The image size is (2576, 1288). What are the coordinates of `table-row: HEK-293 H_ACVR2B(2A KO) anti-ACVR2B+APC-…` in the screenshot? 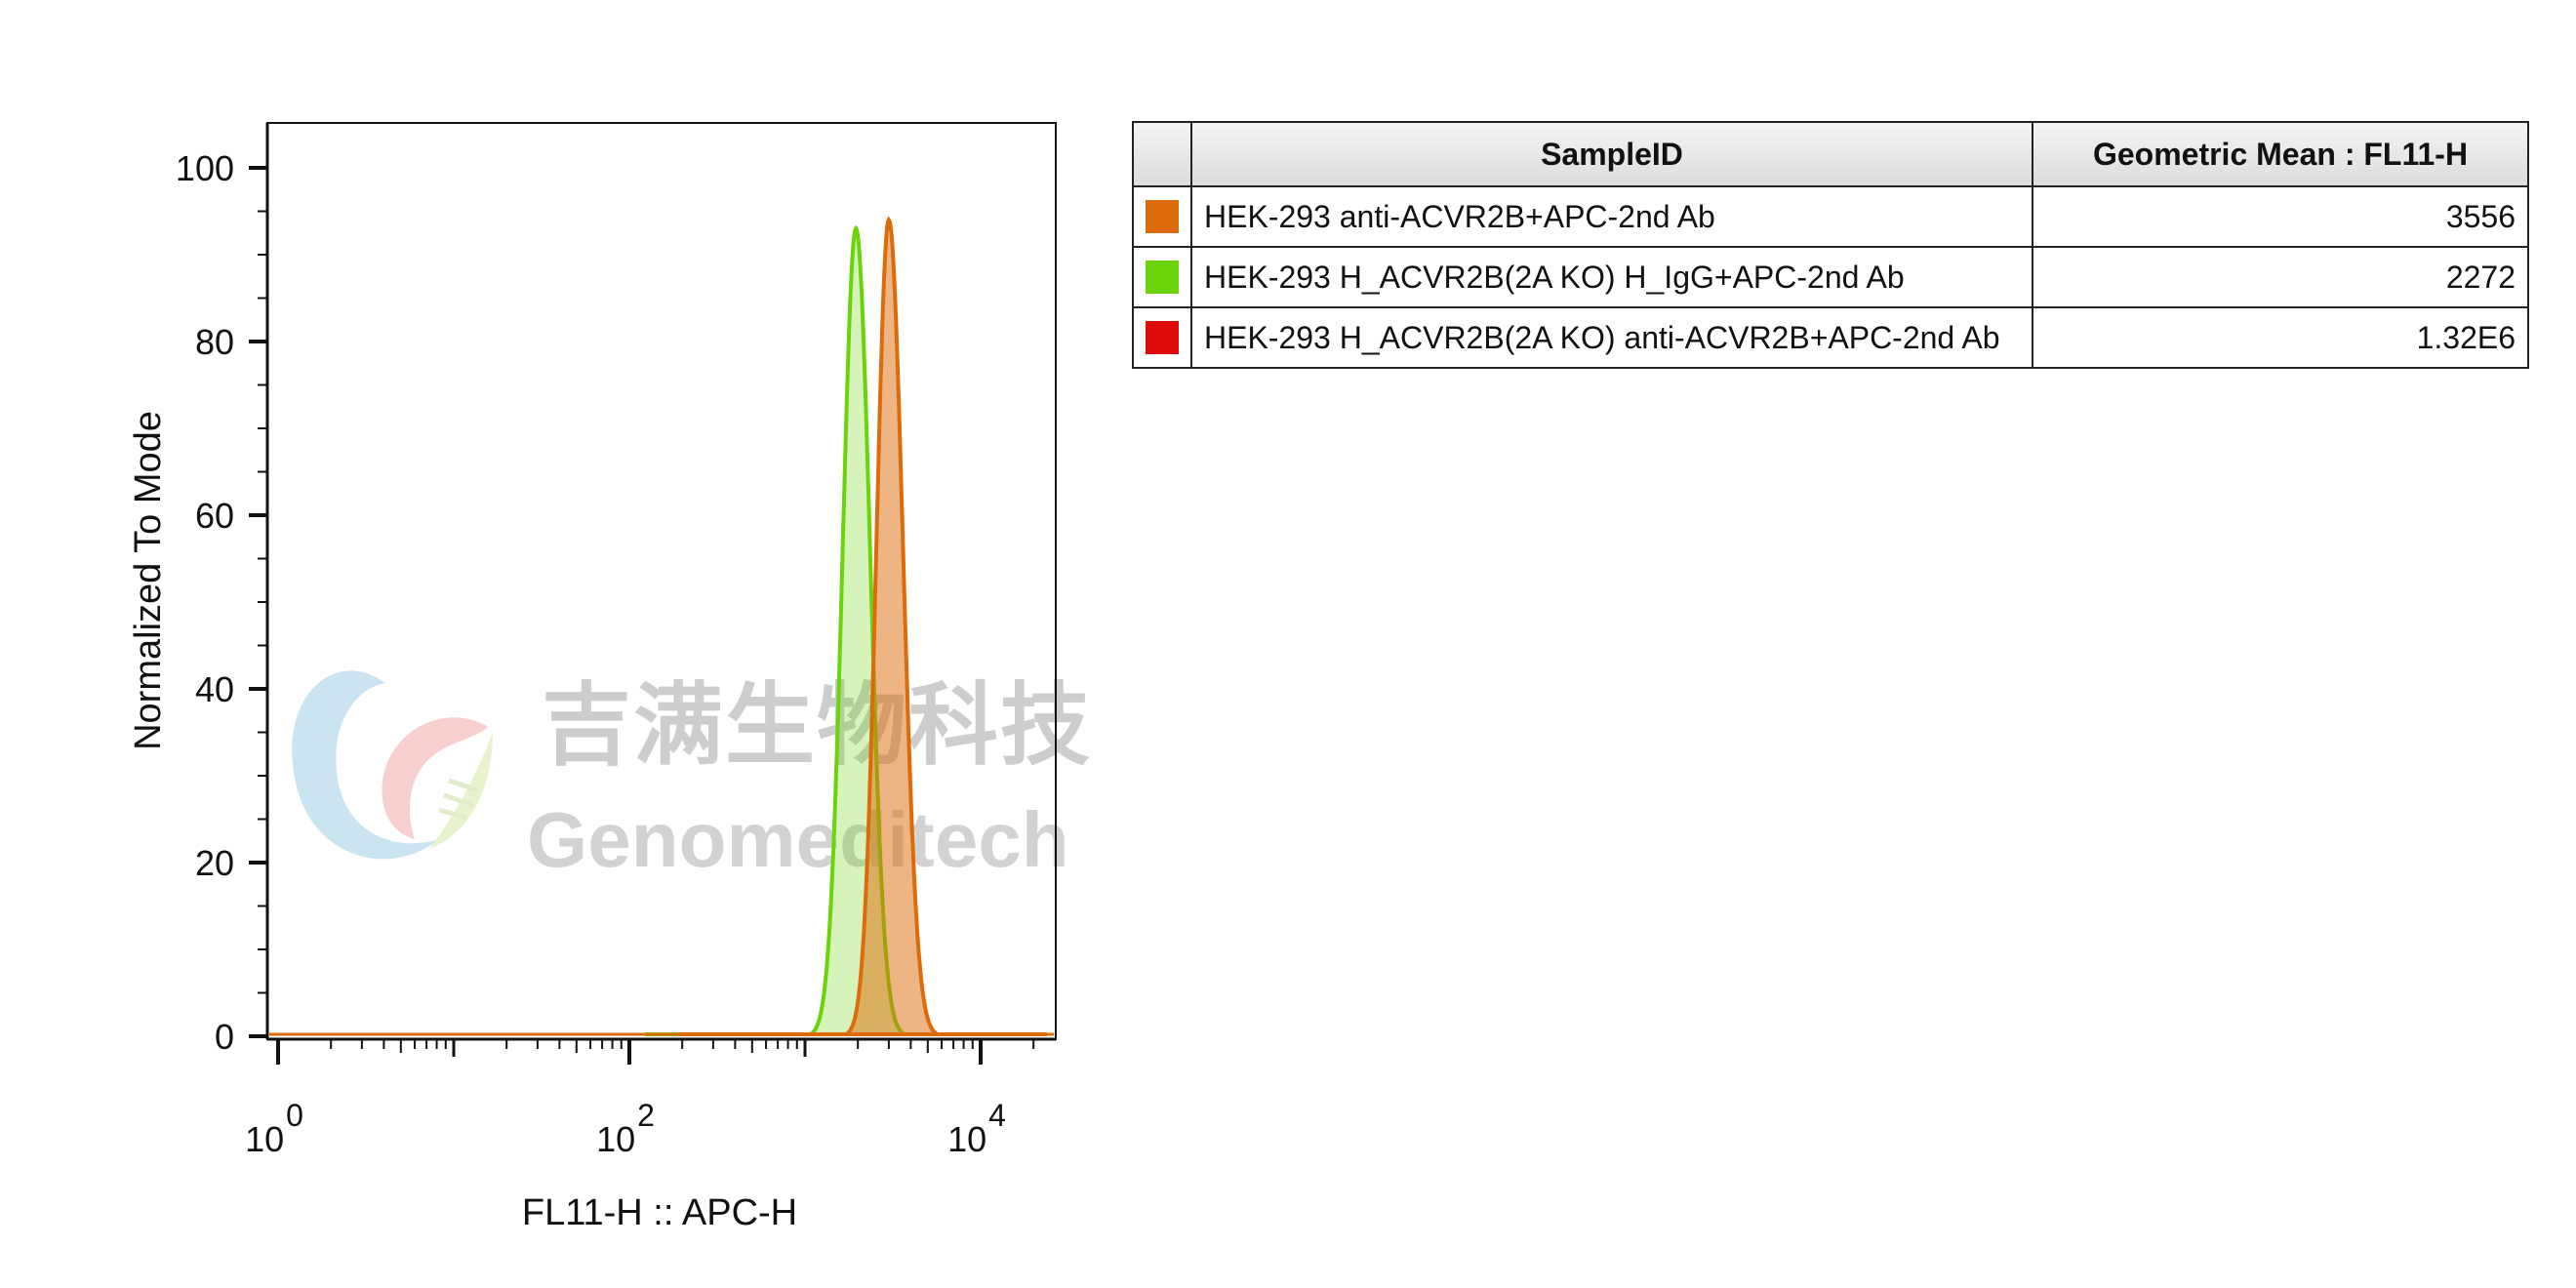 It's located at (1830, 337).